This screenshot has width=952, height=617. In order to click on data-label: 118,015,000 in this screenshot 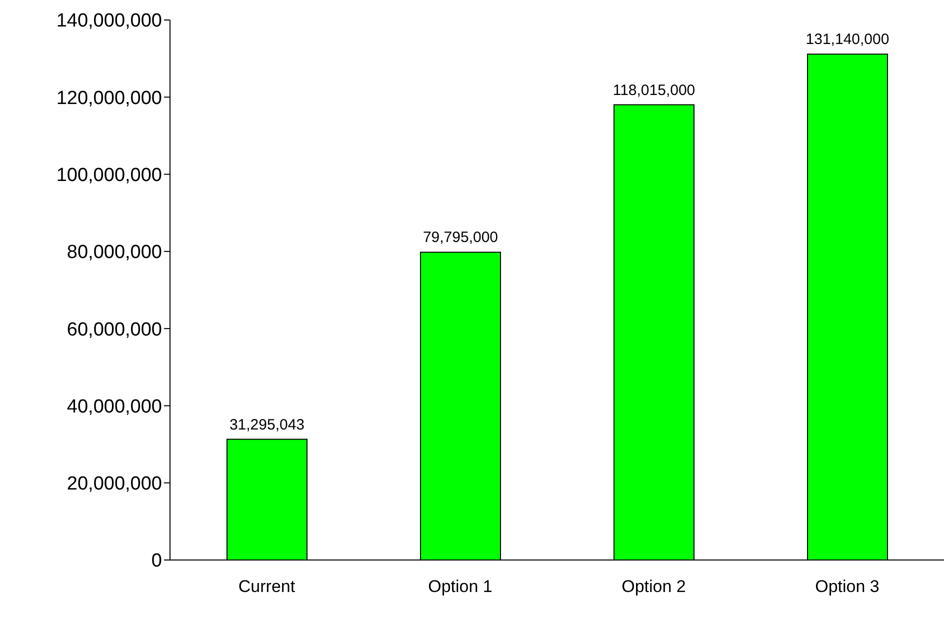, I will do `click(654, 90)`.